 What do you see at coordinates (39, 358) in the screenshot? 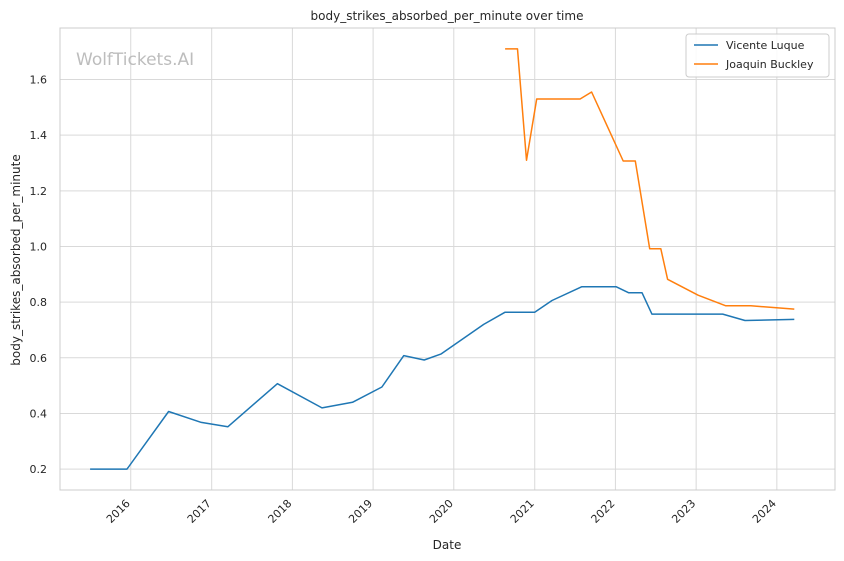
I see `y-tick-label: 0.6` at bounding box center [39, 358].